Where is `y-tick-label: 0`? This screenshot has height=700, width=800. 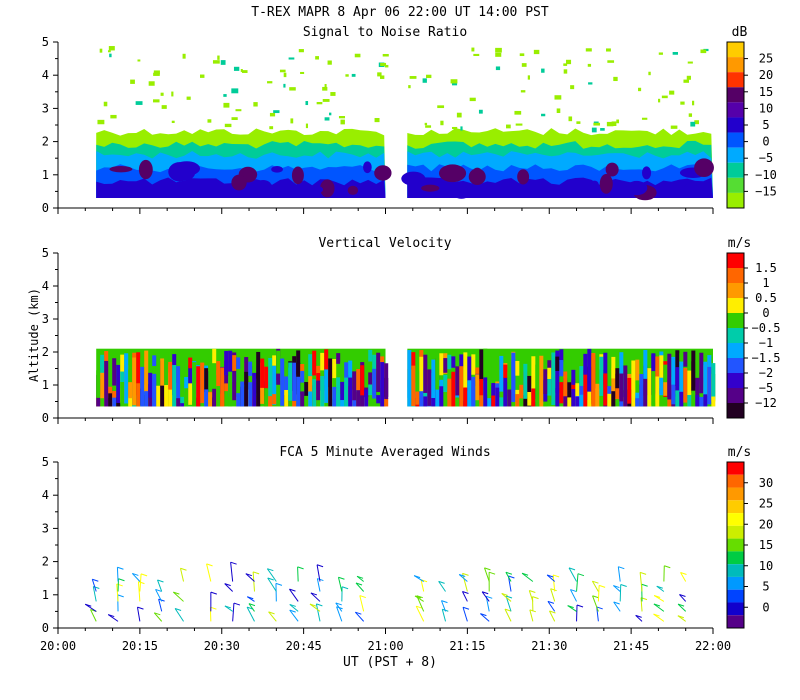
y-tick-label: 0 is located at coordinates (45, 418).